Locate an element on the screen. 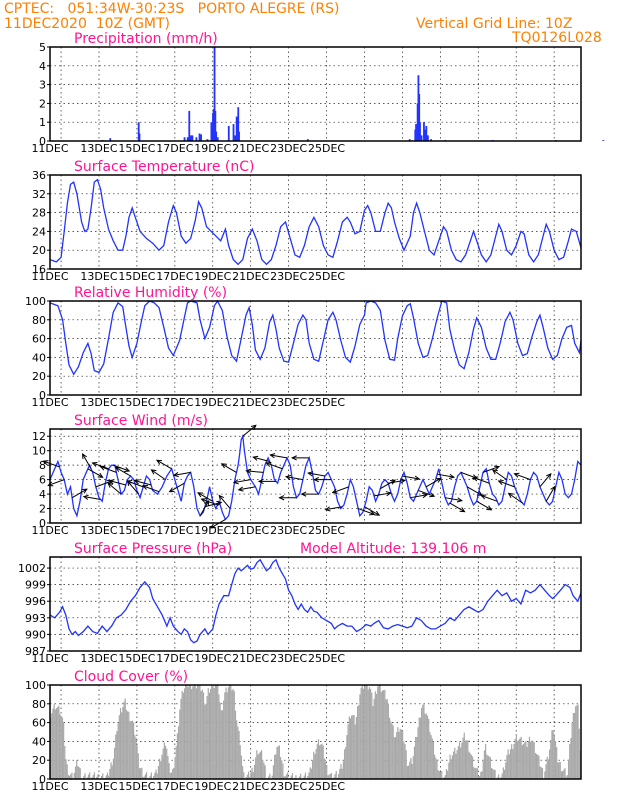  x-date-label: 23DEC is located at coordinates (288, 402).